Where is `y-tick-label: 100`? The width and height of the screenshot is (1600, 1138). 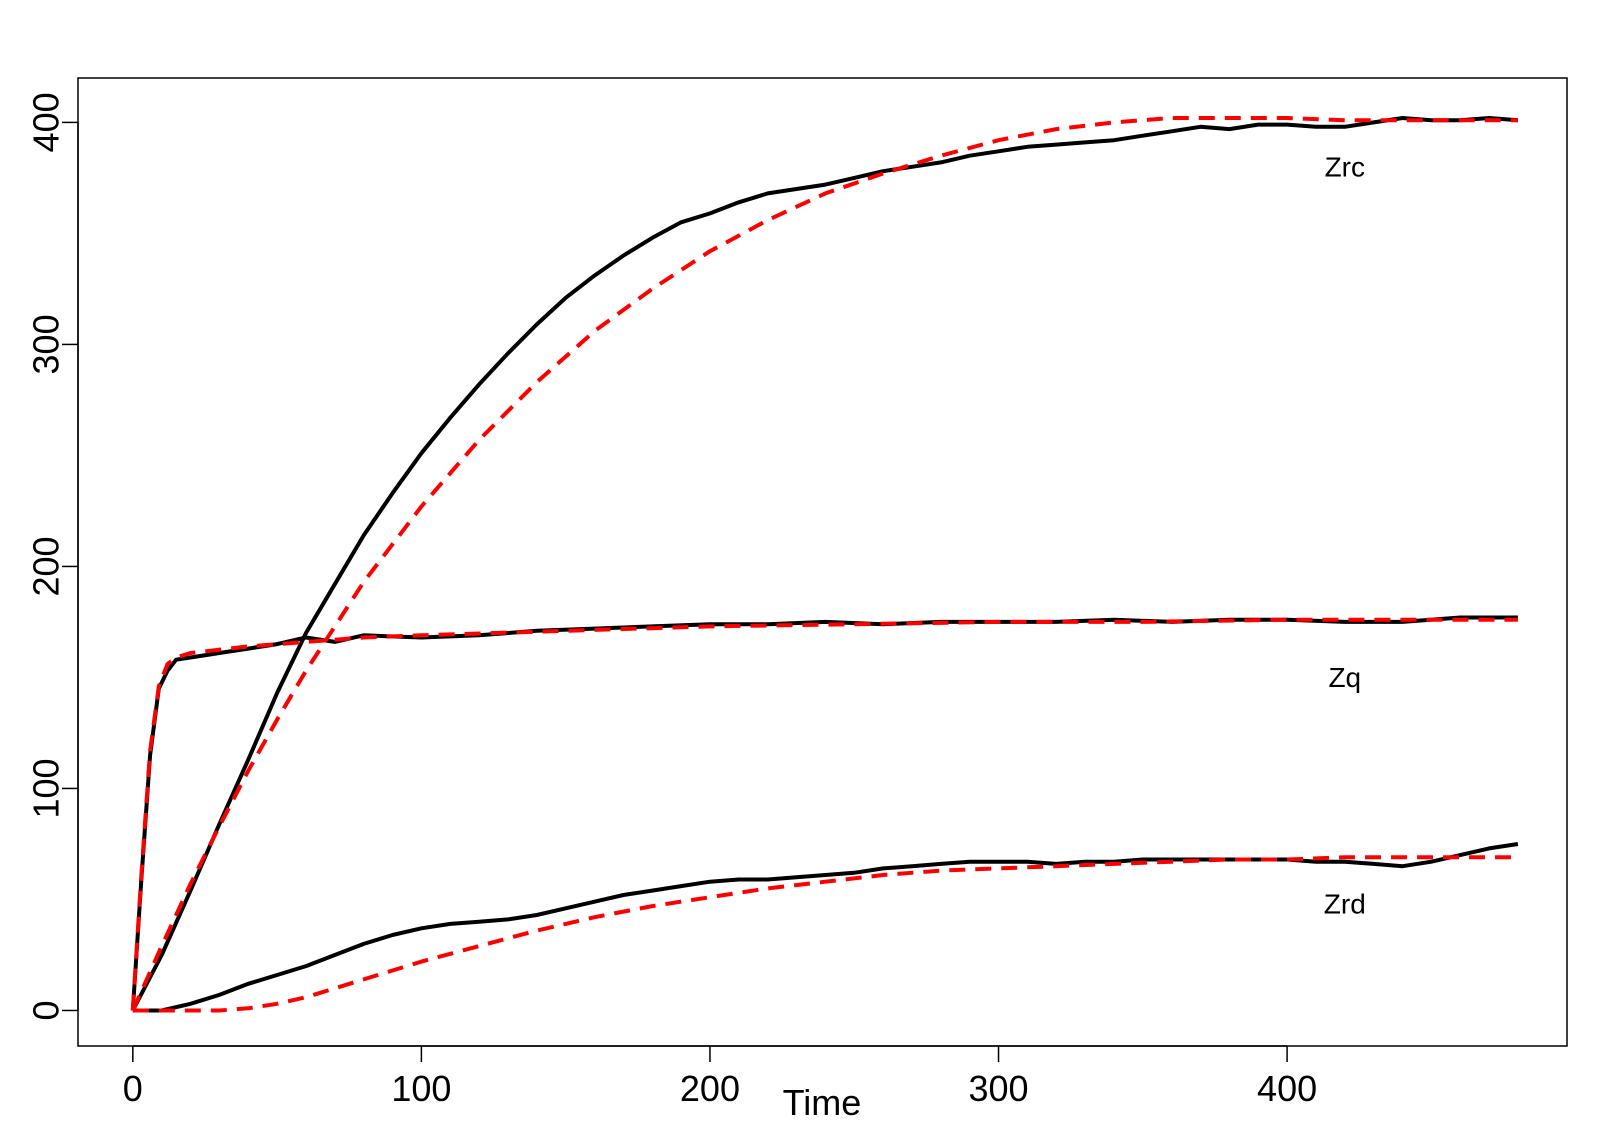
y-tick-label: 100 is located at coordinates (46, 788).